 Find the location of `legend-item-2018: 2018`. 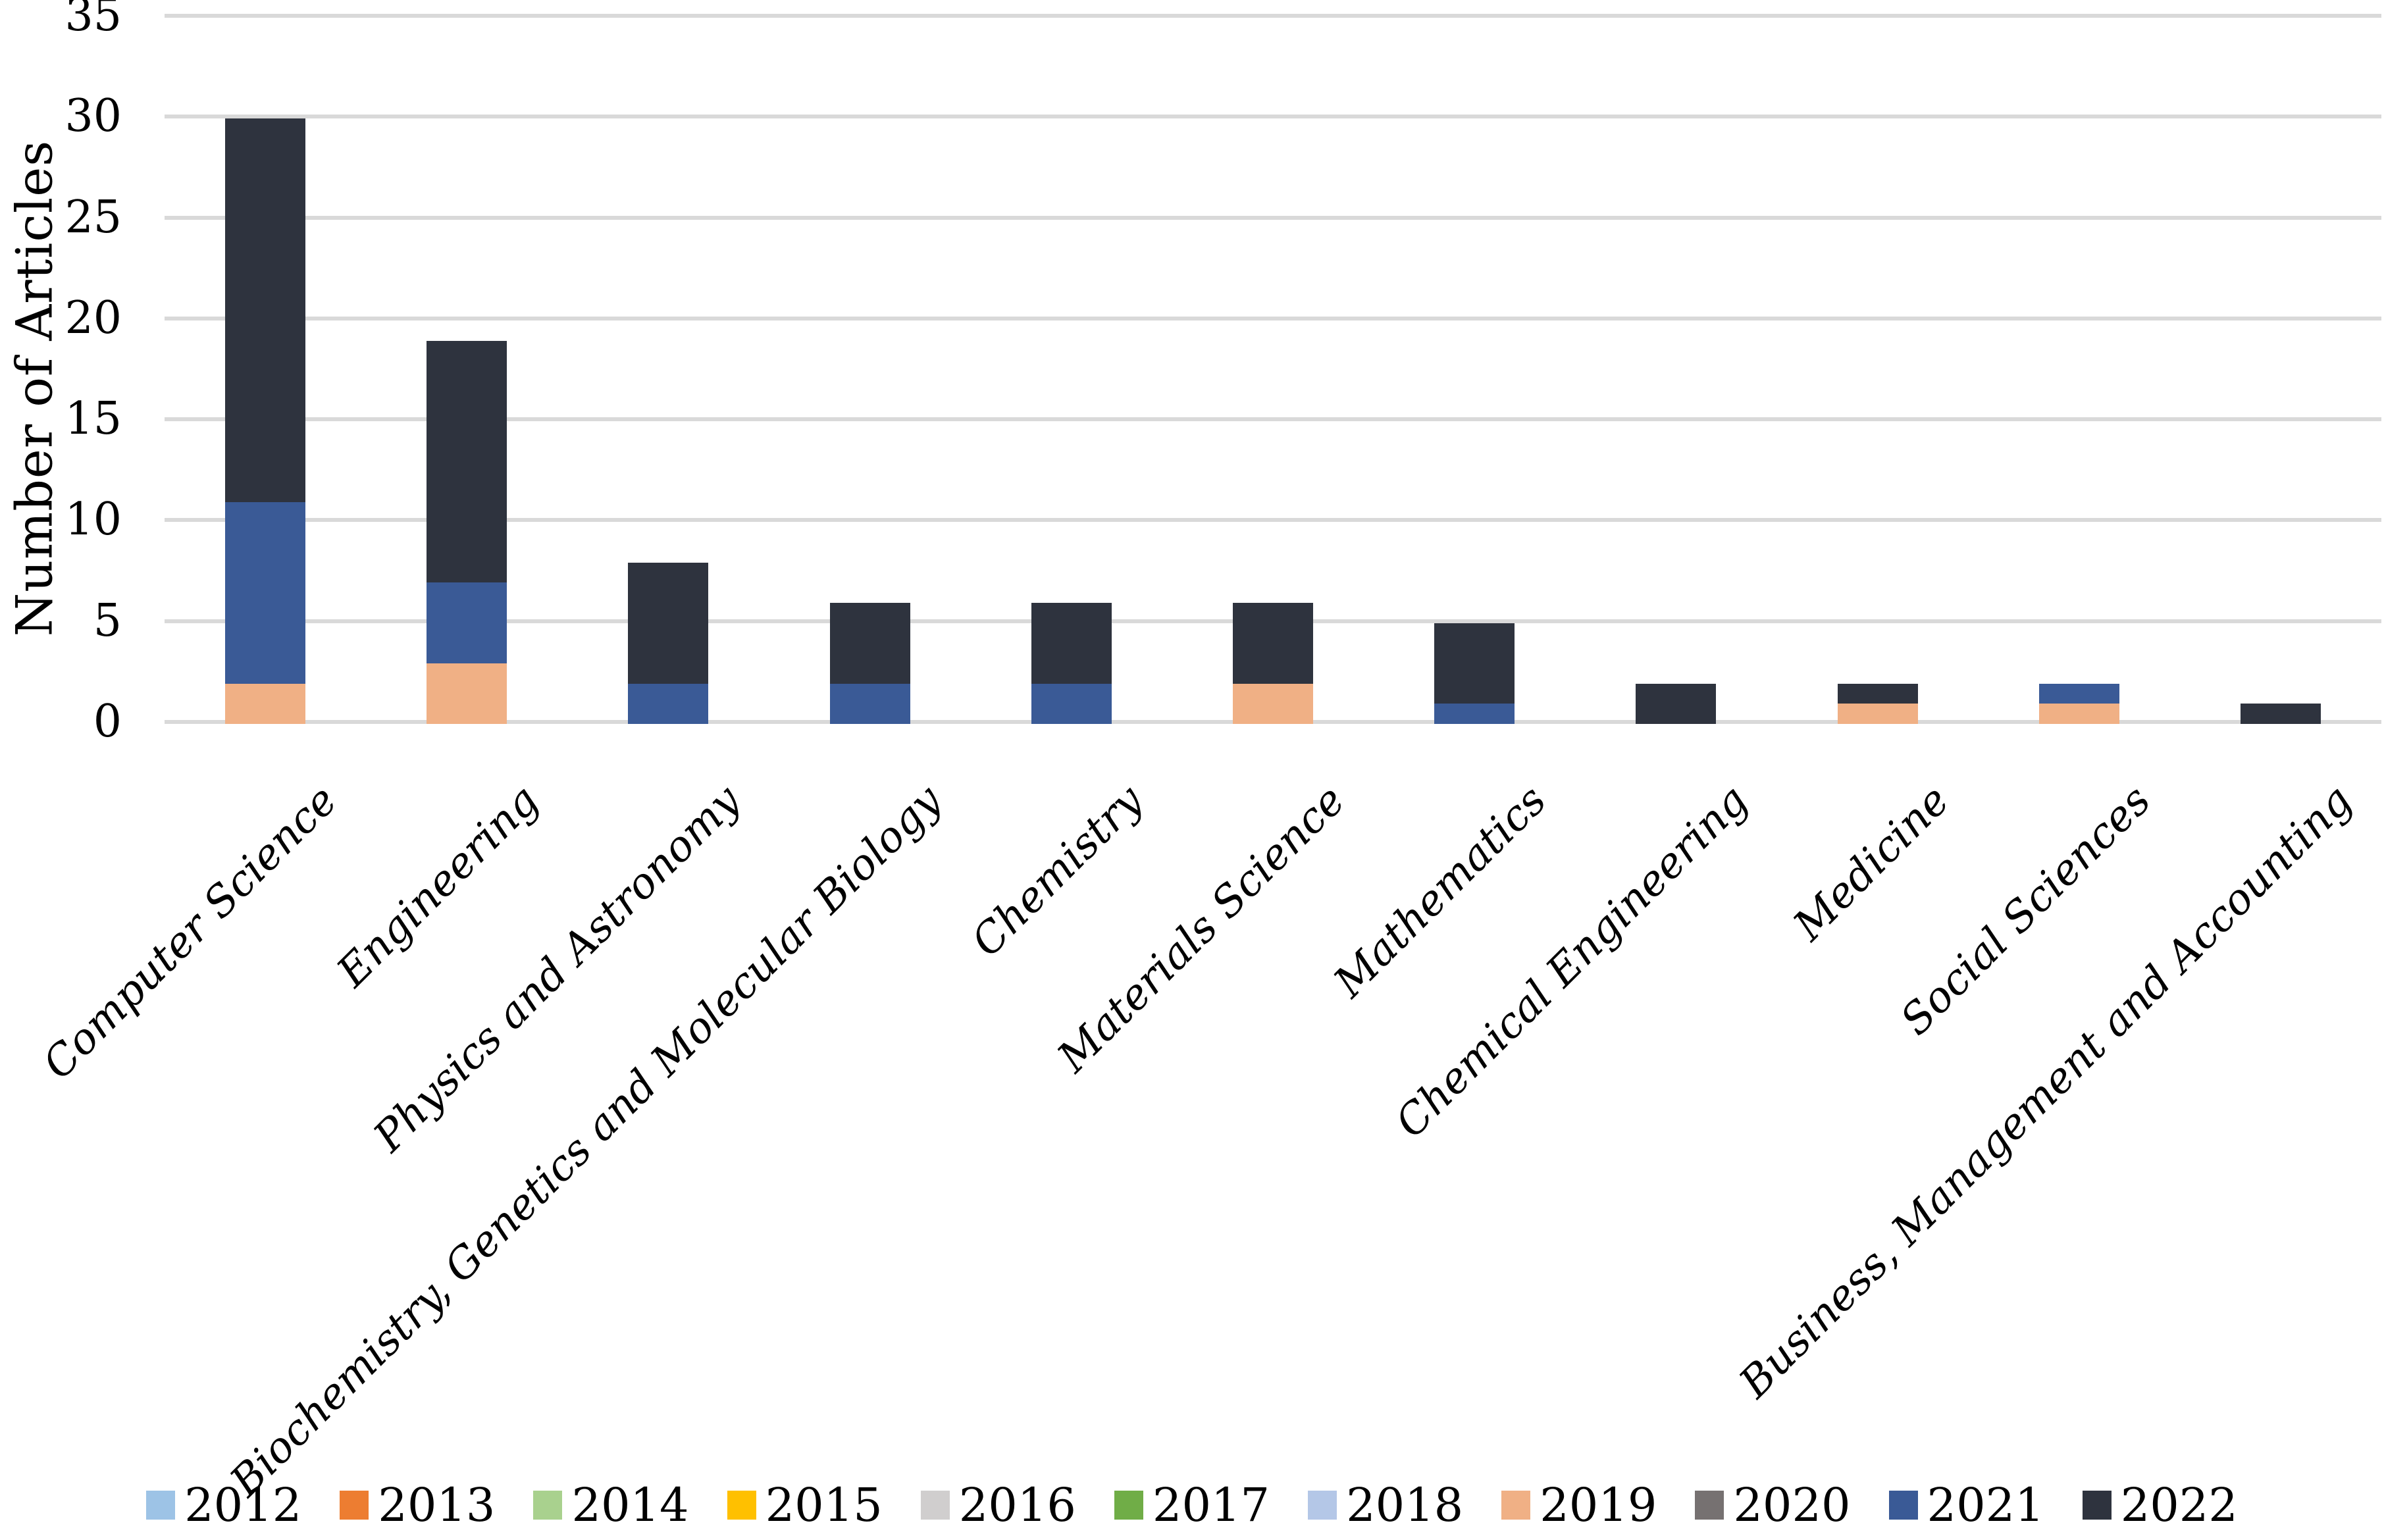

legend-item-2018: 2018 is located at coordinates (1385, 1505).